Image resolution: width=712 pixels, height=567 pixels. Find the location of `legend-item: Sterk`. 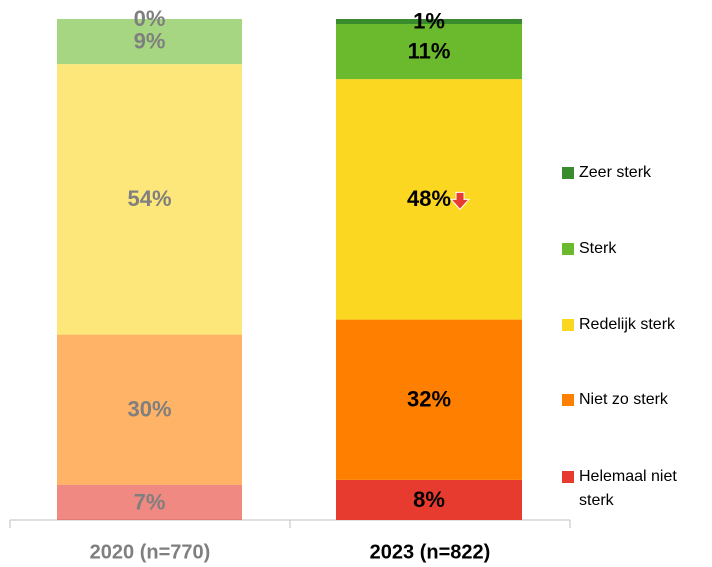

legend-item: Sterk is located at coordinates (634, 250).